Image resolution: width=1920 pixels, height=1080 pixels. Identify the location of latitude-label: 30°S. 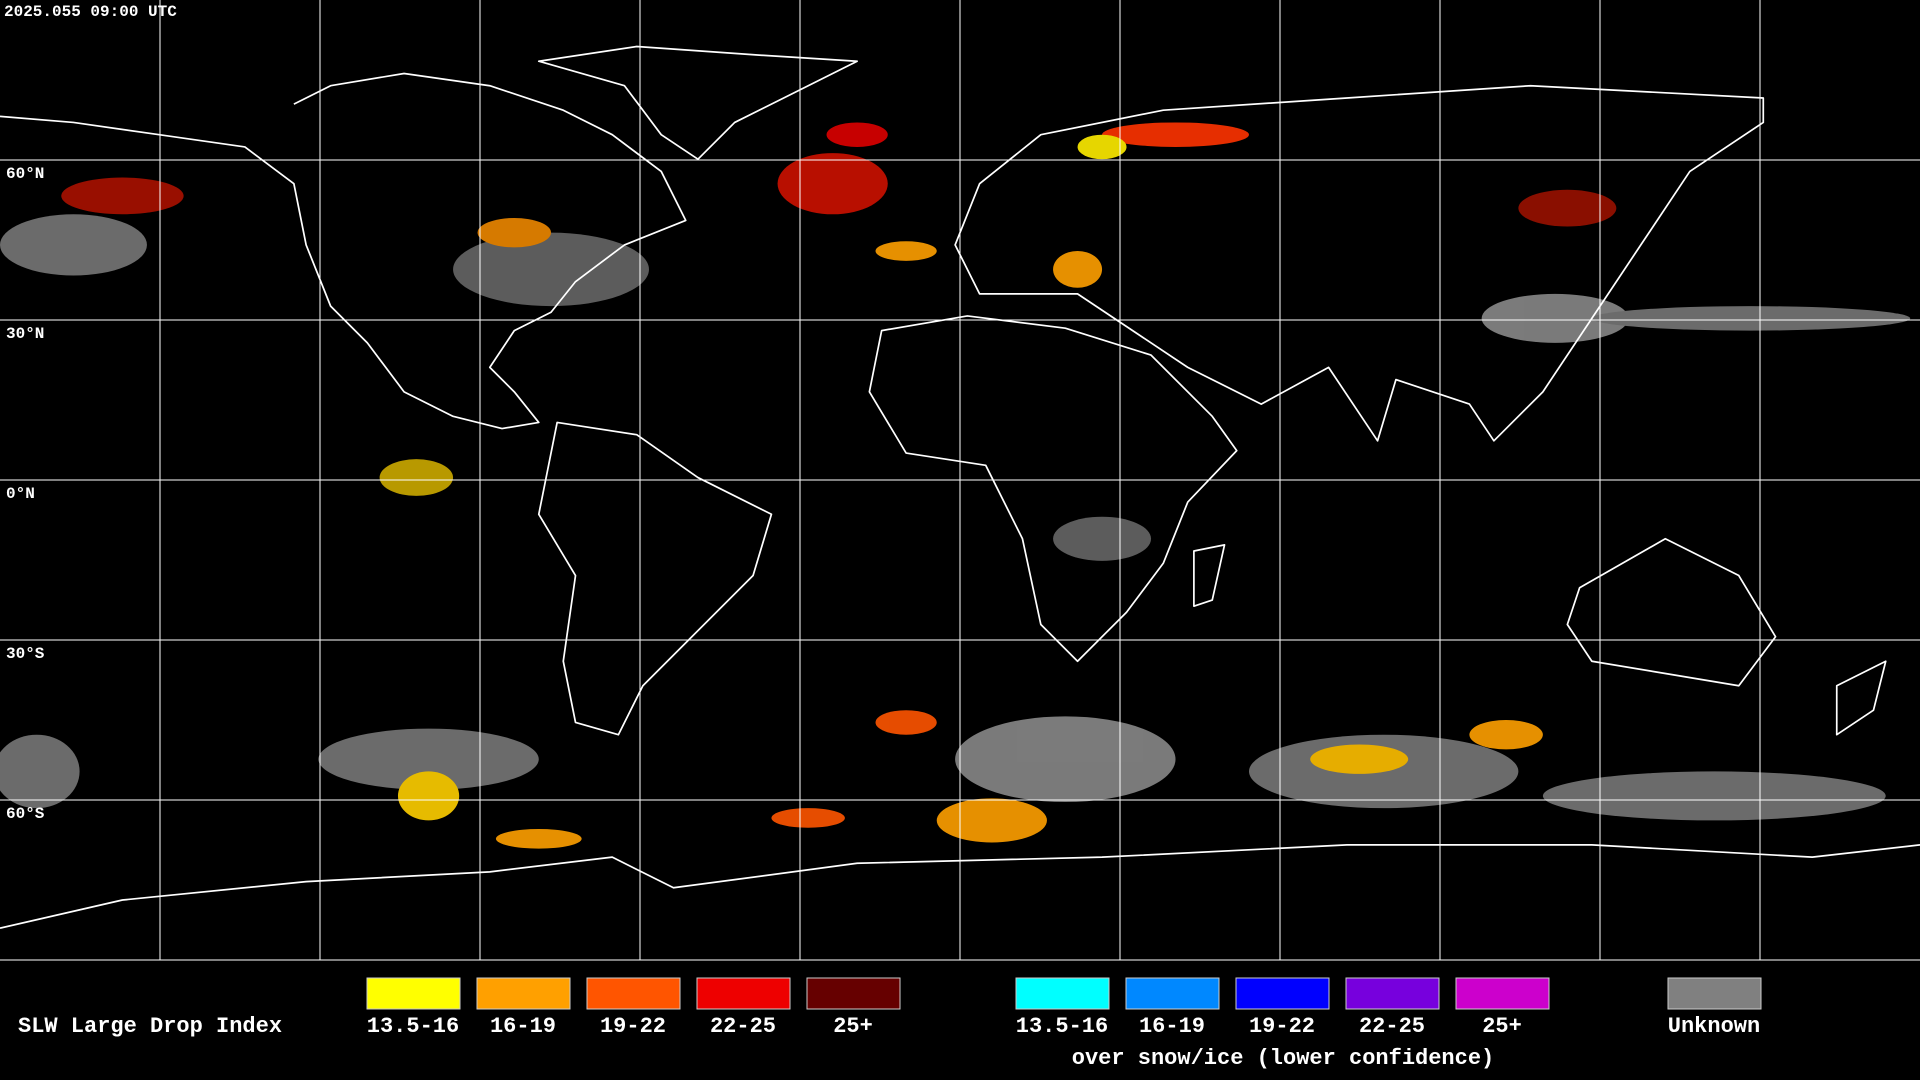
(25, 654).